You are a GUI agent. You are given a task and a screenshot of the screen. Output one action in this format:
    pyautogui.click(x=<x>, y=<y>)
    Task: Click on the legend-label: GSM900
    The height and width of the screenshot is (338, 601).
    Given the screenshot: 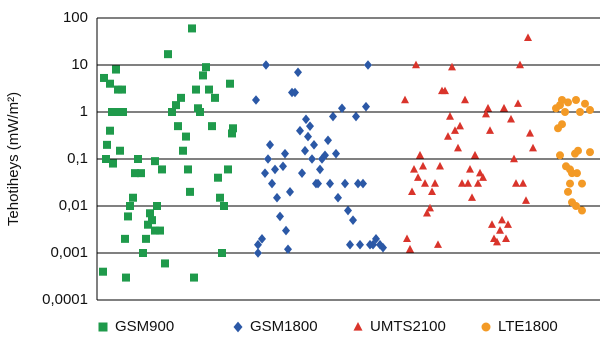 What is the action you would take?
    pyautogui.click(x=144, y=326)
    